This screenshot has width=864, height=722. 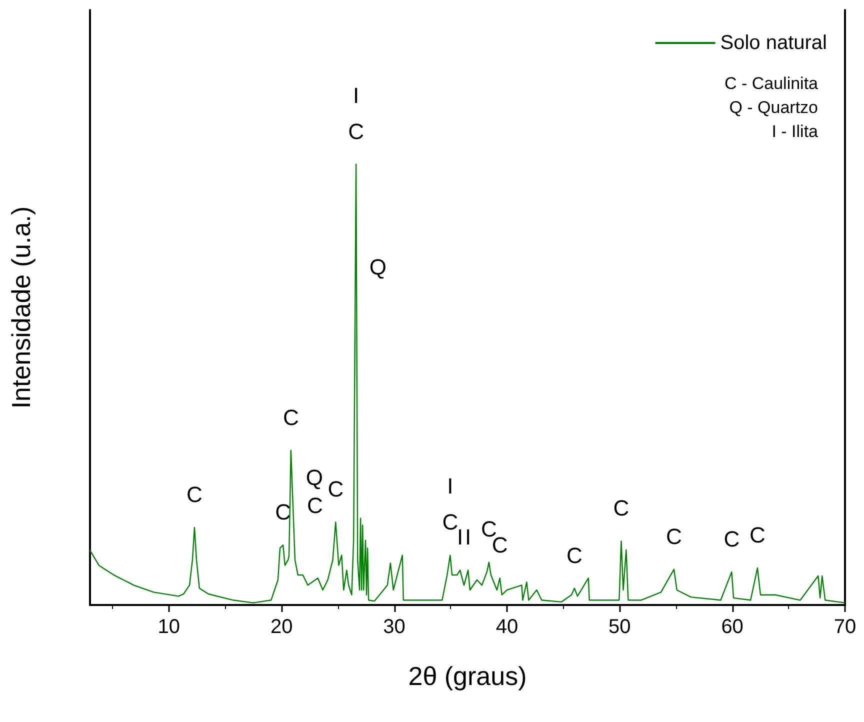 I want to click on x-tick-label: 10, so click(x=169, y=627).